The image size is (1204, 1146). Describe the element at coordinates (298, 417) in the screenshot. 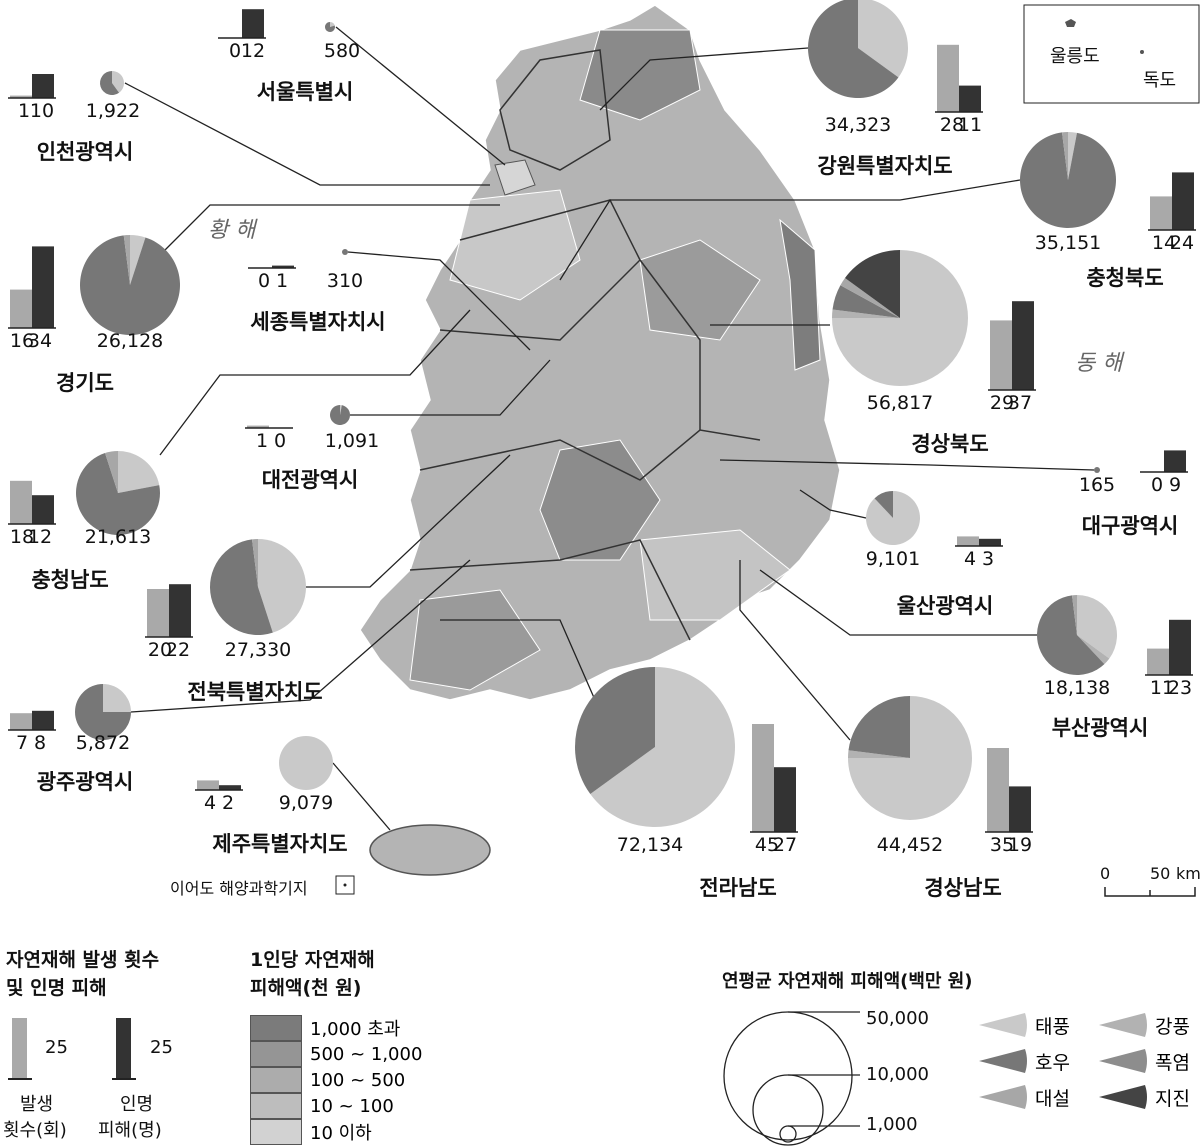

I see `region-7-marks` at that location.